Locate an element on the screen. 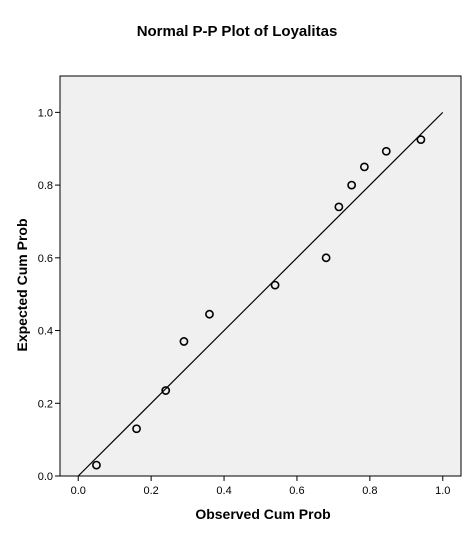 This screenshot has height=539, width=475. chart-title: Normal P-P Plot of Loyalitas is located at coordinates (237, 31).